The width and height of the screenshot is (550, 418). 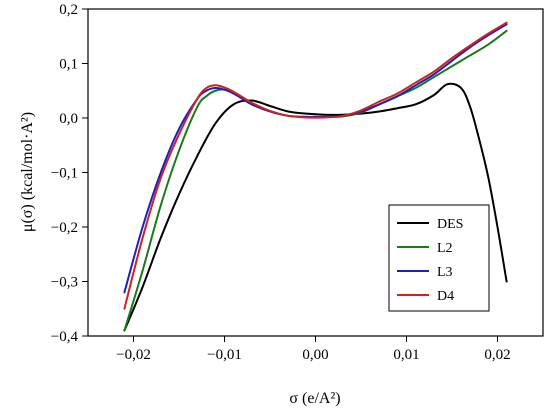 I want to click on y-tick-label: −0,4, so click(x=65, y=337).